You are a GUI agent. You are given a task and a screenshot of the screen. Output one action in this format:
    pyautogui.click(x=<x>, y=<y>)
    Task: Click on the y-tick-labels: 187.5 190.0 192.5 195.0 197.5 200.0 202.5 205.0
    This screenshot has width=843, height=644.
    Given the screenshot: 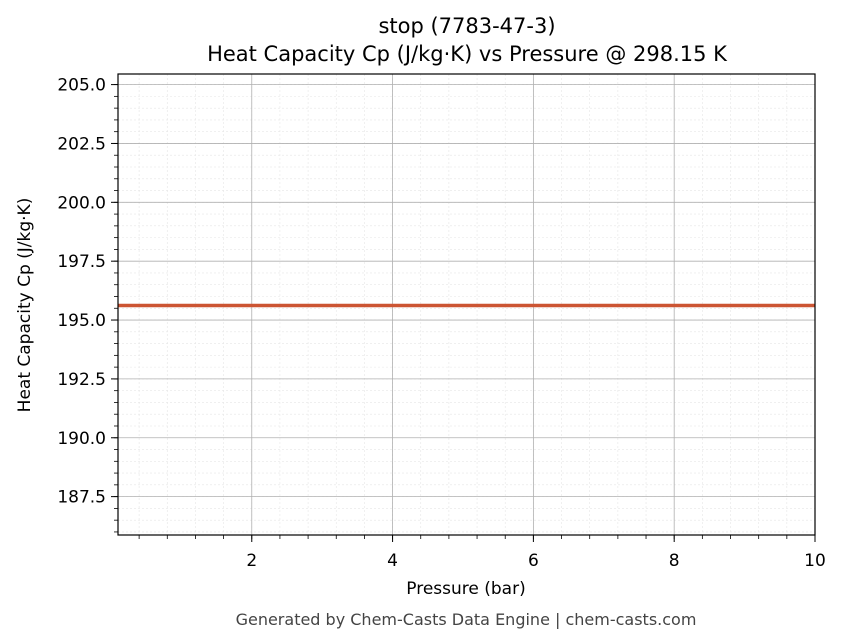 What is the action you would take?
    pyautogui.click(x=81, y=292)
    